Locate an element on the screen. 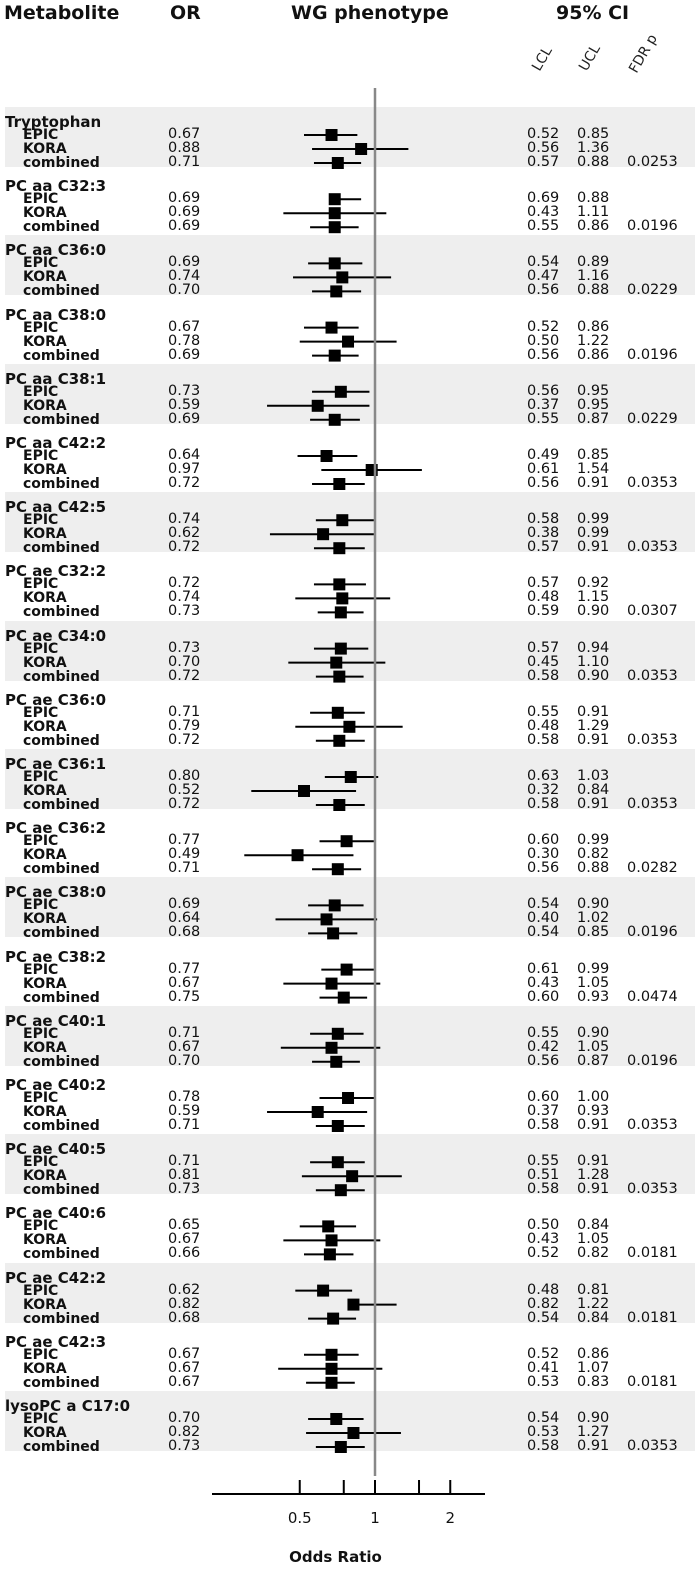 The height and width of the screenshot is (1576, 699). or-value: 0.73 is located at coordinates (184, 390).